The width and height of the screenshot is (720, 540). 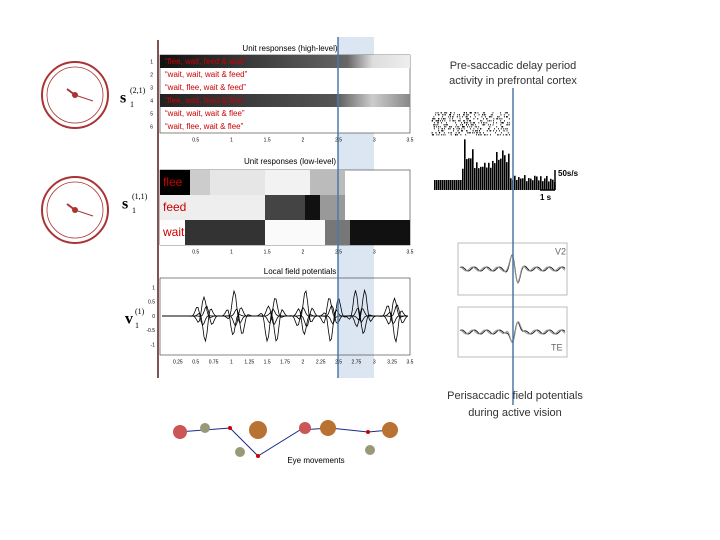 I want to click on lfp-trace, so click(x=285, y=315).